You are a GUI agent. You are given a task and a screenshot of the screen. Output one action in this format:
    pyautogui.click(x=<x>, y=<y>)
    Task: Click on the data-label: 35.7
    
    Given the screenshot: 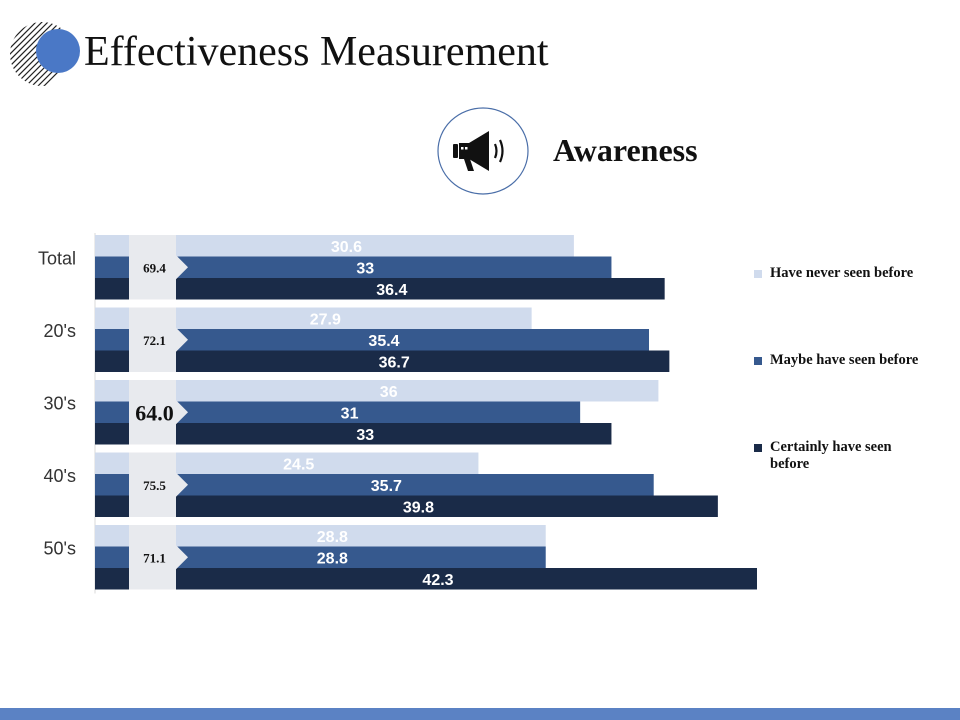 What is the action you would take?
    pyautogui.click(x=386, y=486)
    